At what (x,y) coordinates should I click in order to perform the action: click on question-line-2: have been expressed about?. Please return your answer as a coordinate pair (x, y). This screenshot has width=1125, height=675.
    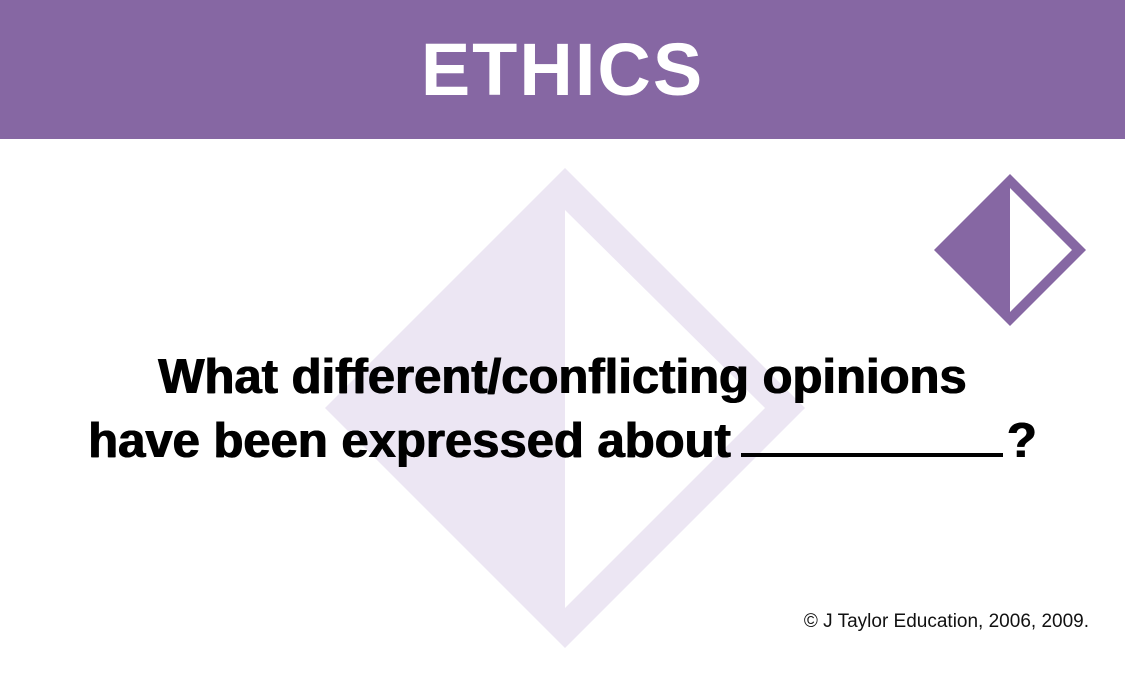
    Looking at the image, I should click on (562, 441).